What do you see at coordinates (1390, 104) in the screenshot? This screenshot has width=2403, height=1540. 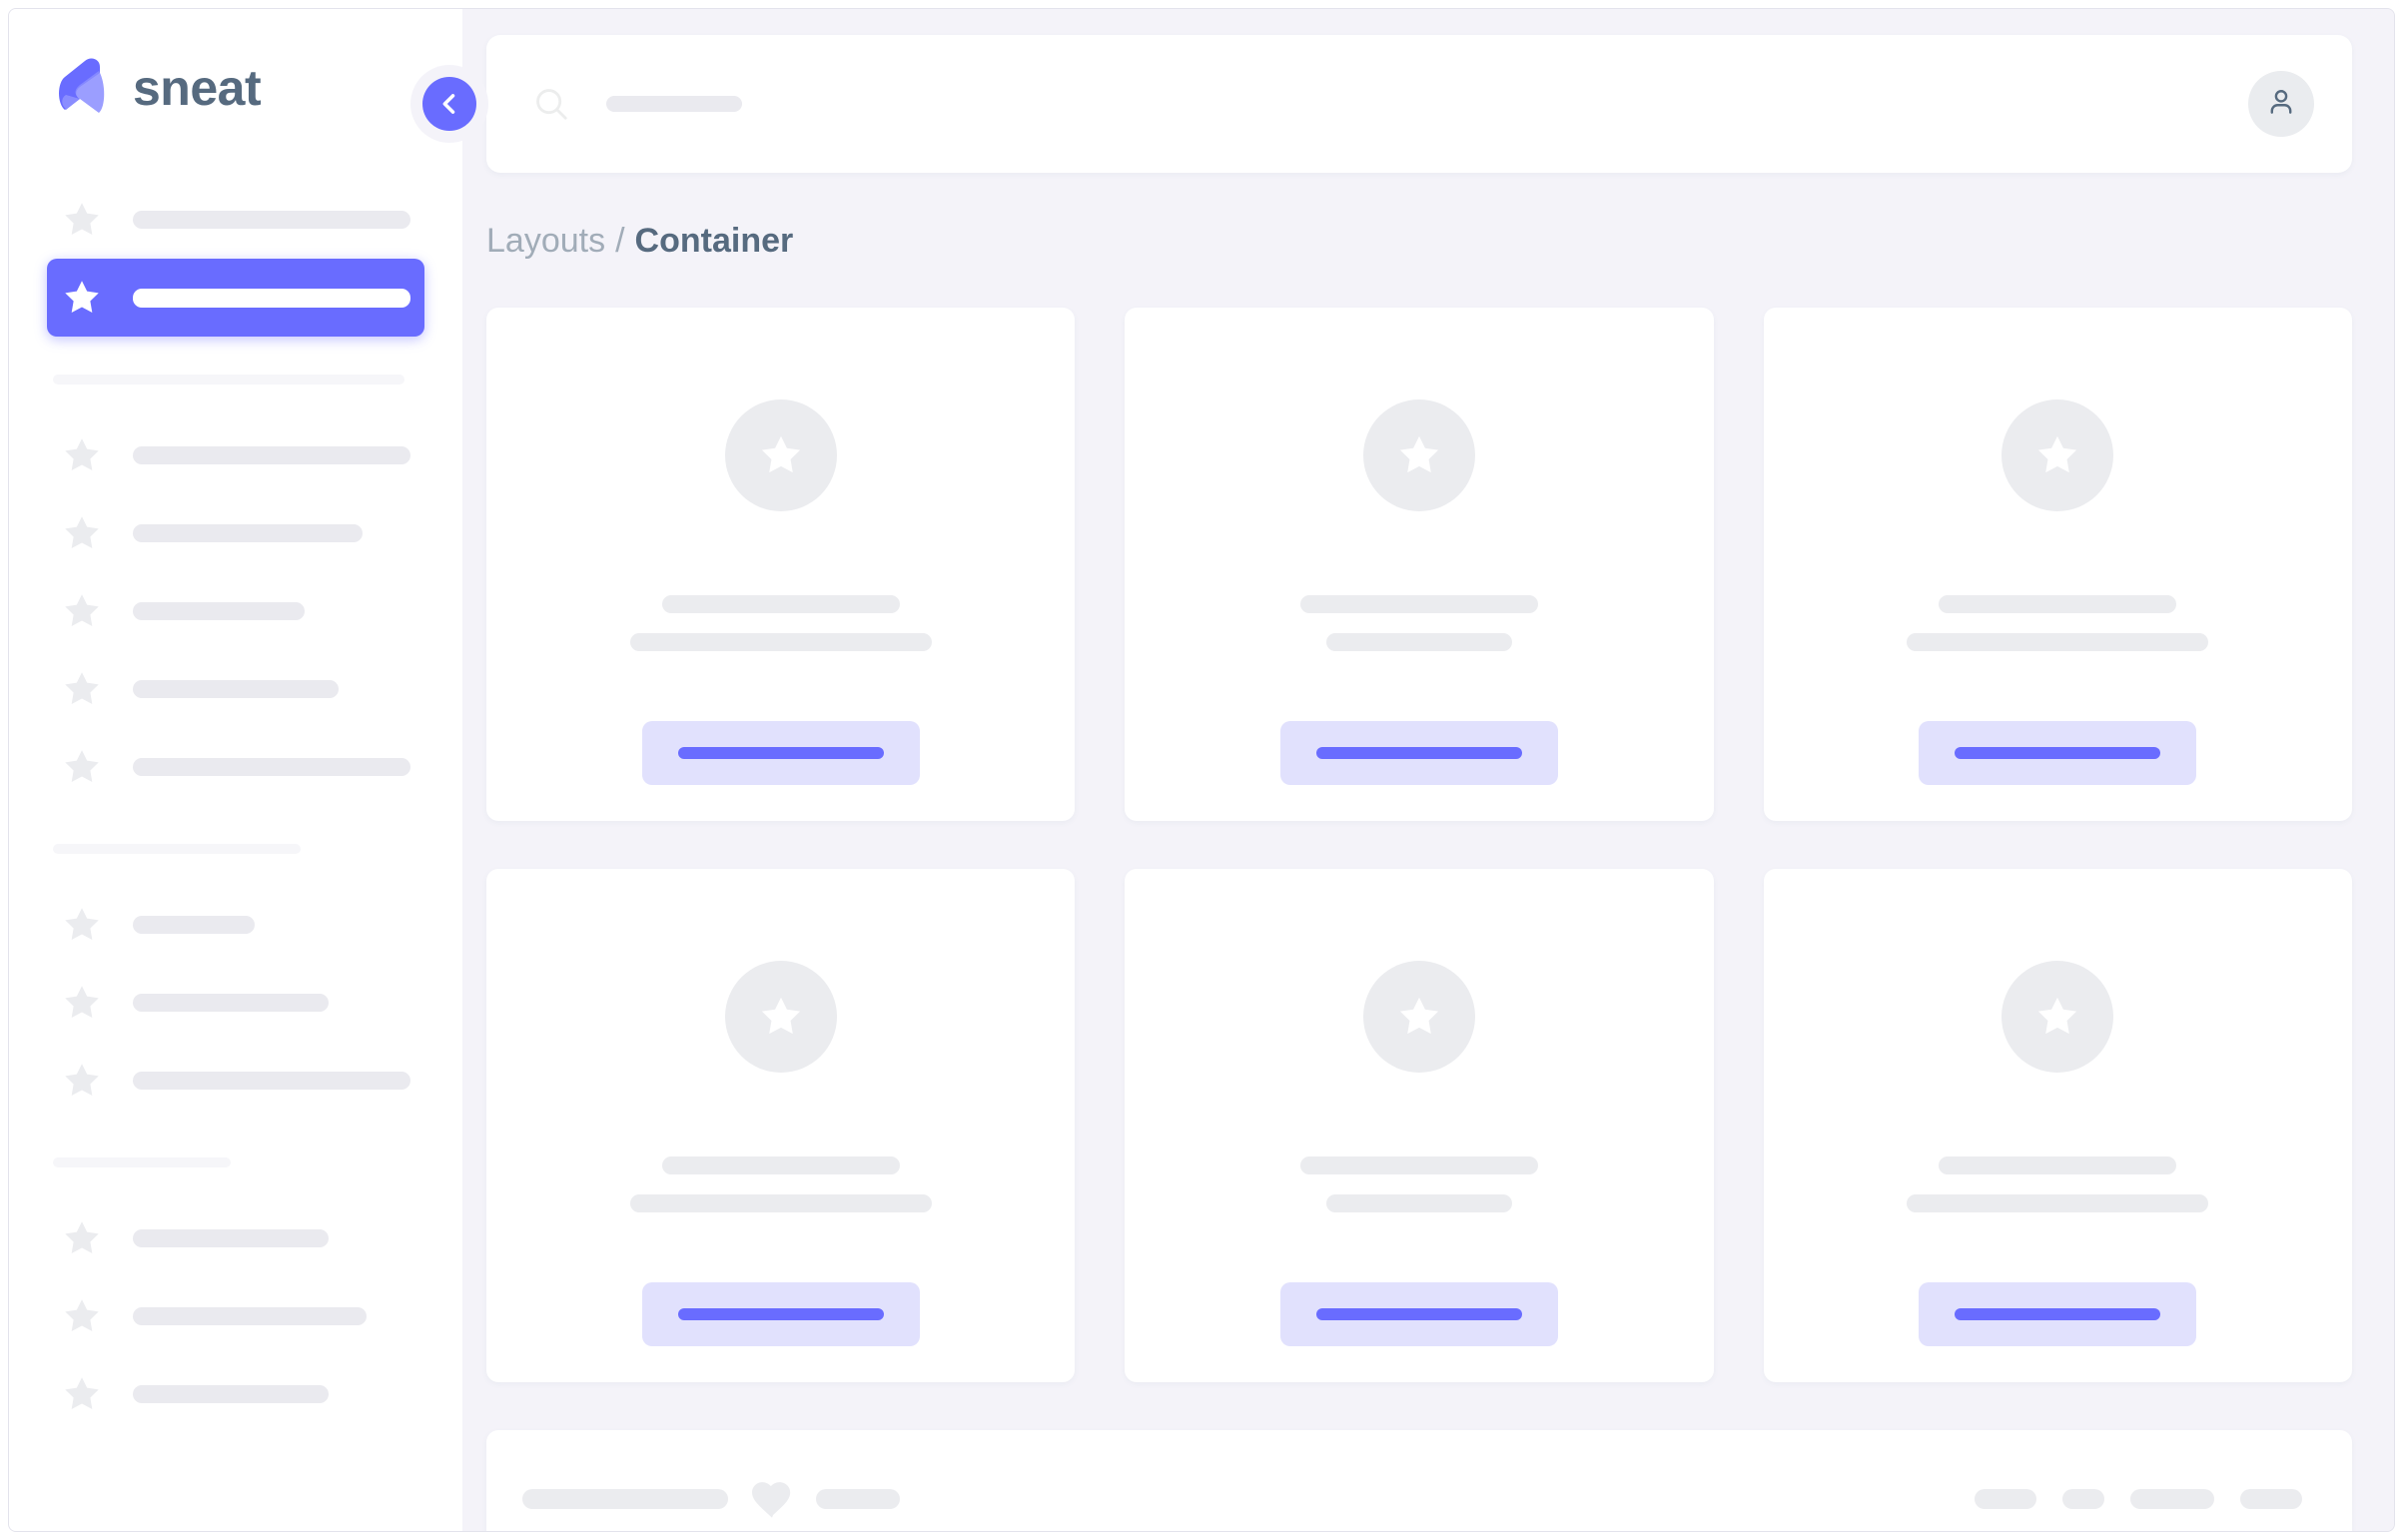 I see `search-bar` at bounding box center [1390, 104].